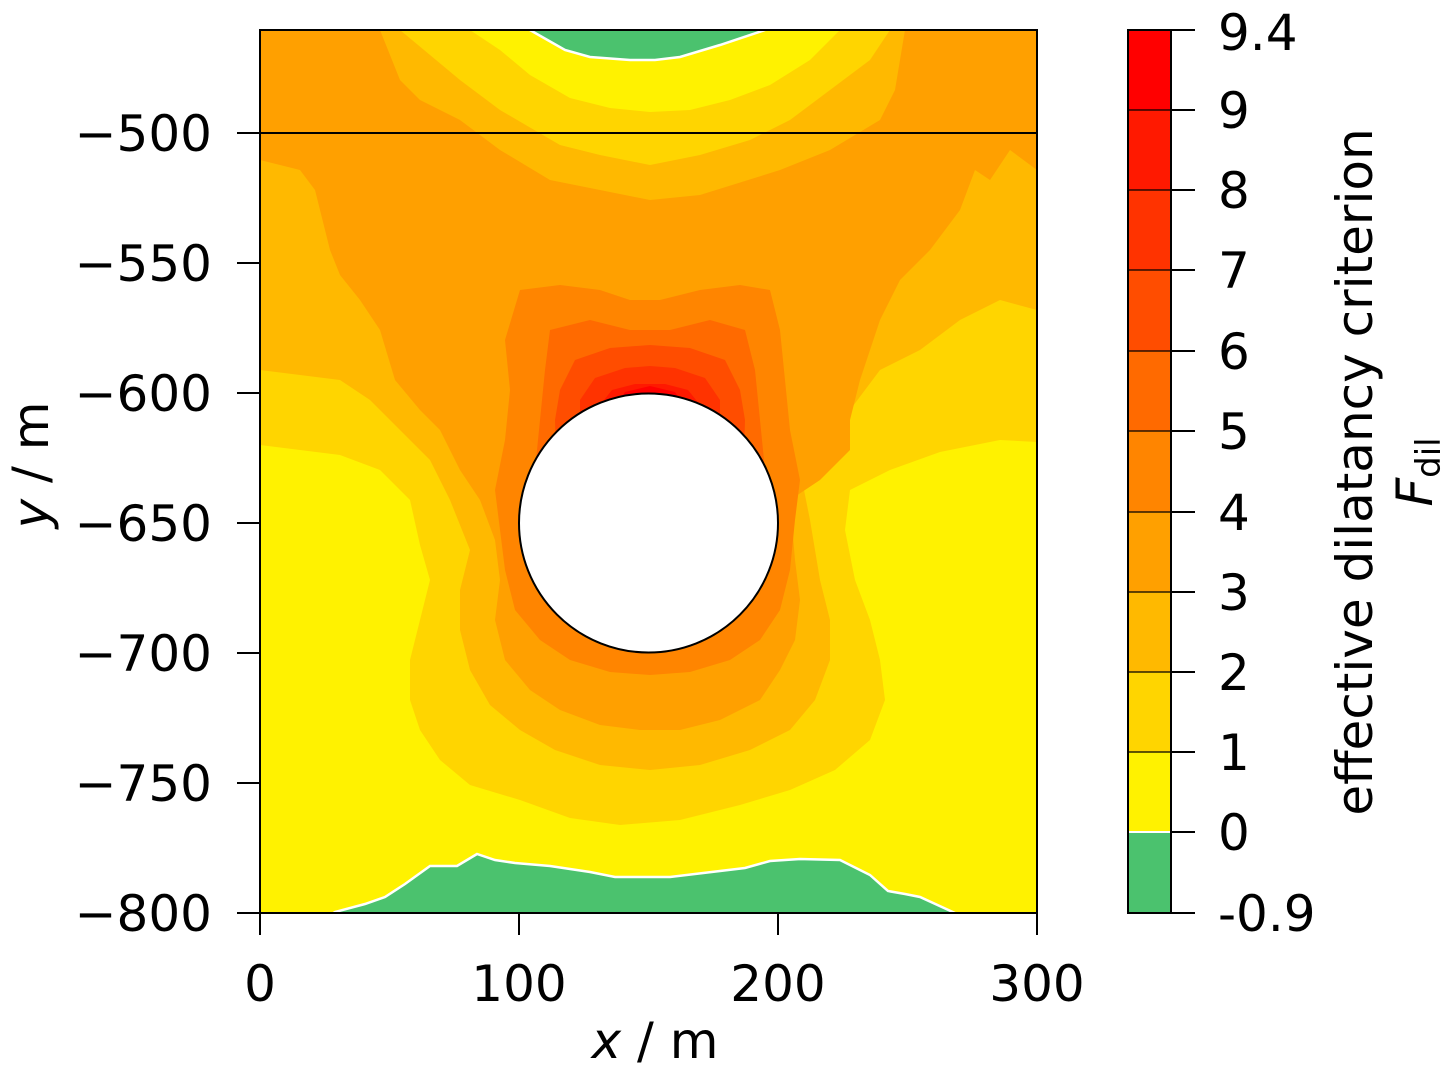  Describe the element at coordinates (143, 654) in the screenshot. I see `y-tick-label: −700` at that location.